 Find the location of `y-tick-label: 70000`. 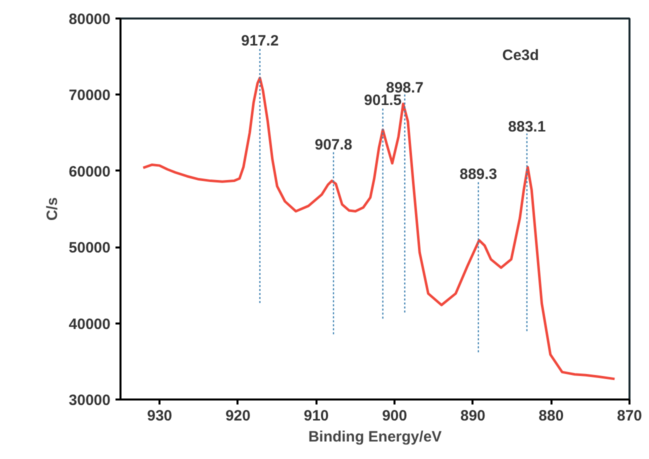

y-tick-label: 70000 is located at coordinates (89, 95).